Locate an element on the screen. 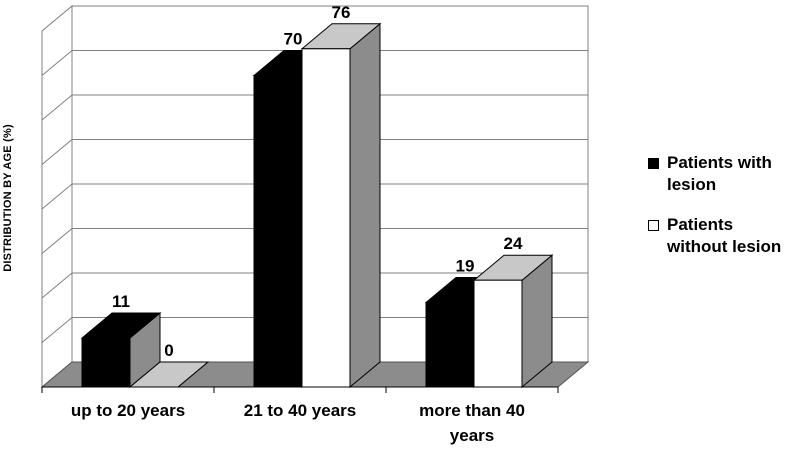 The height and width of the screenshot is (449, 785). y-axis-label: DISTRIBUTION BY AGE (%) is located at coordinates (8, 198).